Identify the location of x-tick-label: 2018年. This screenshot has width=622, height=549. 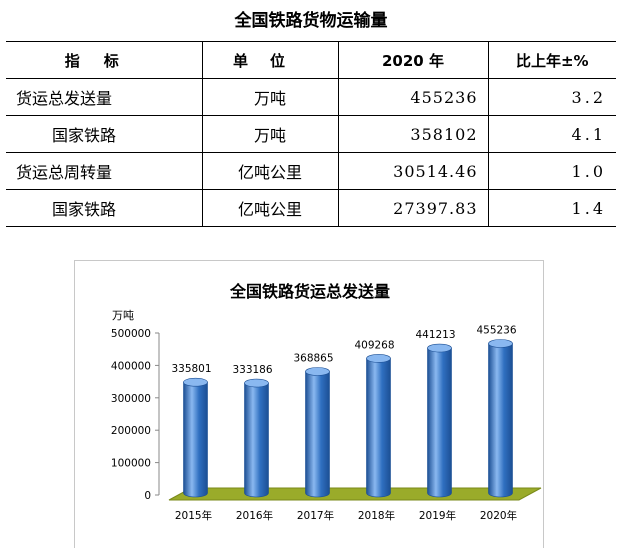
(376, 515).